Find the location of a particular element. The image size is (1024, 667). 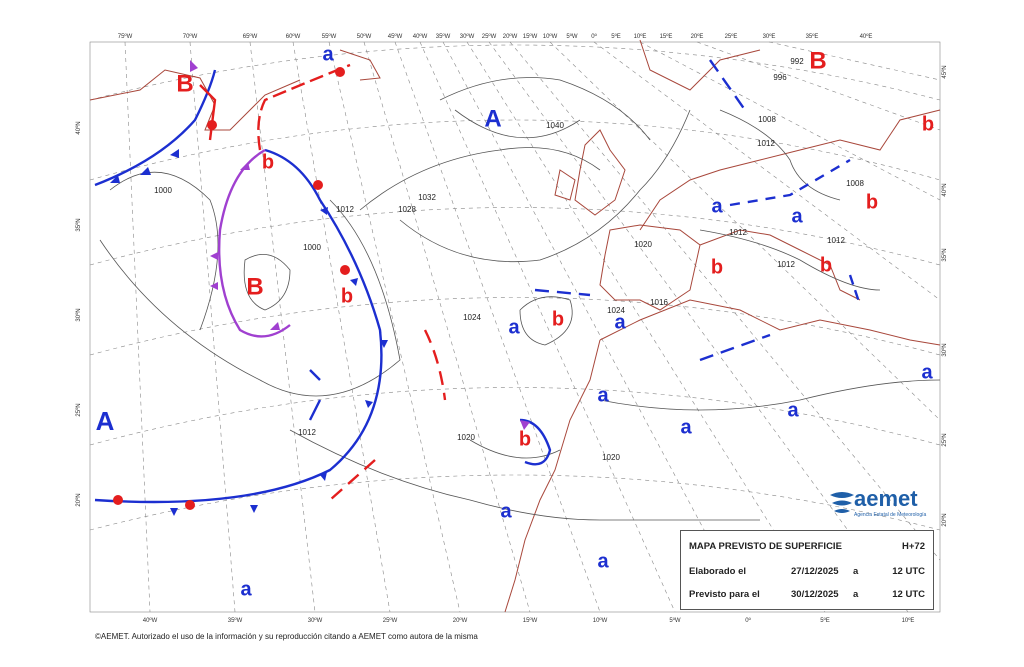

longitude-label: 30ºE is located at coordinates (769, 36).